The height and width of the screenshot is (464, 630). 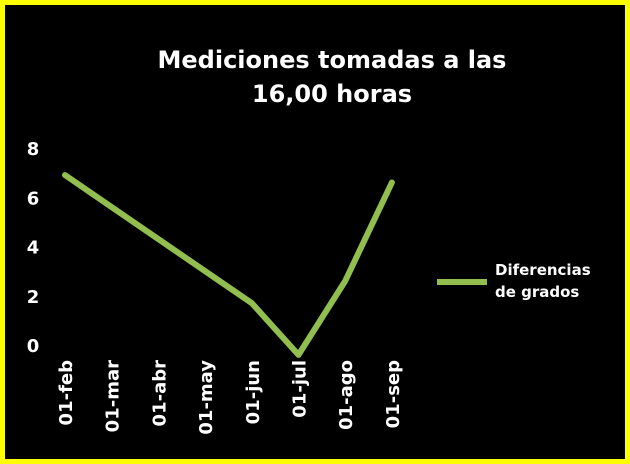 What do you see at coordinates (113, 396) in the screenshot?
I see `x-tick-label: 01-mar` at bounding box center [113, 396].